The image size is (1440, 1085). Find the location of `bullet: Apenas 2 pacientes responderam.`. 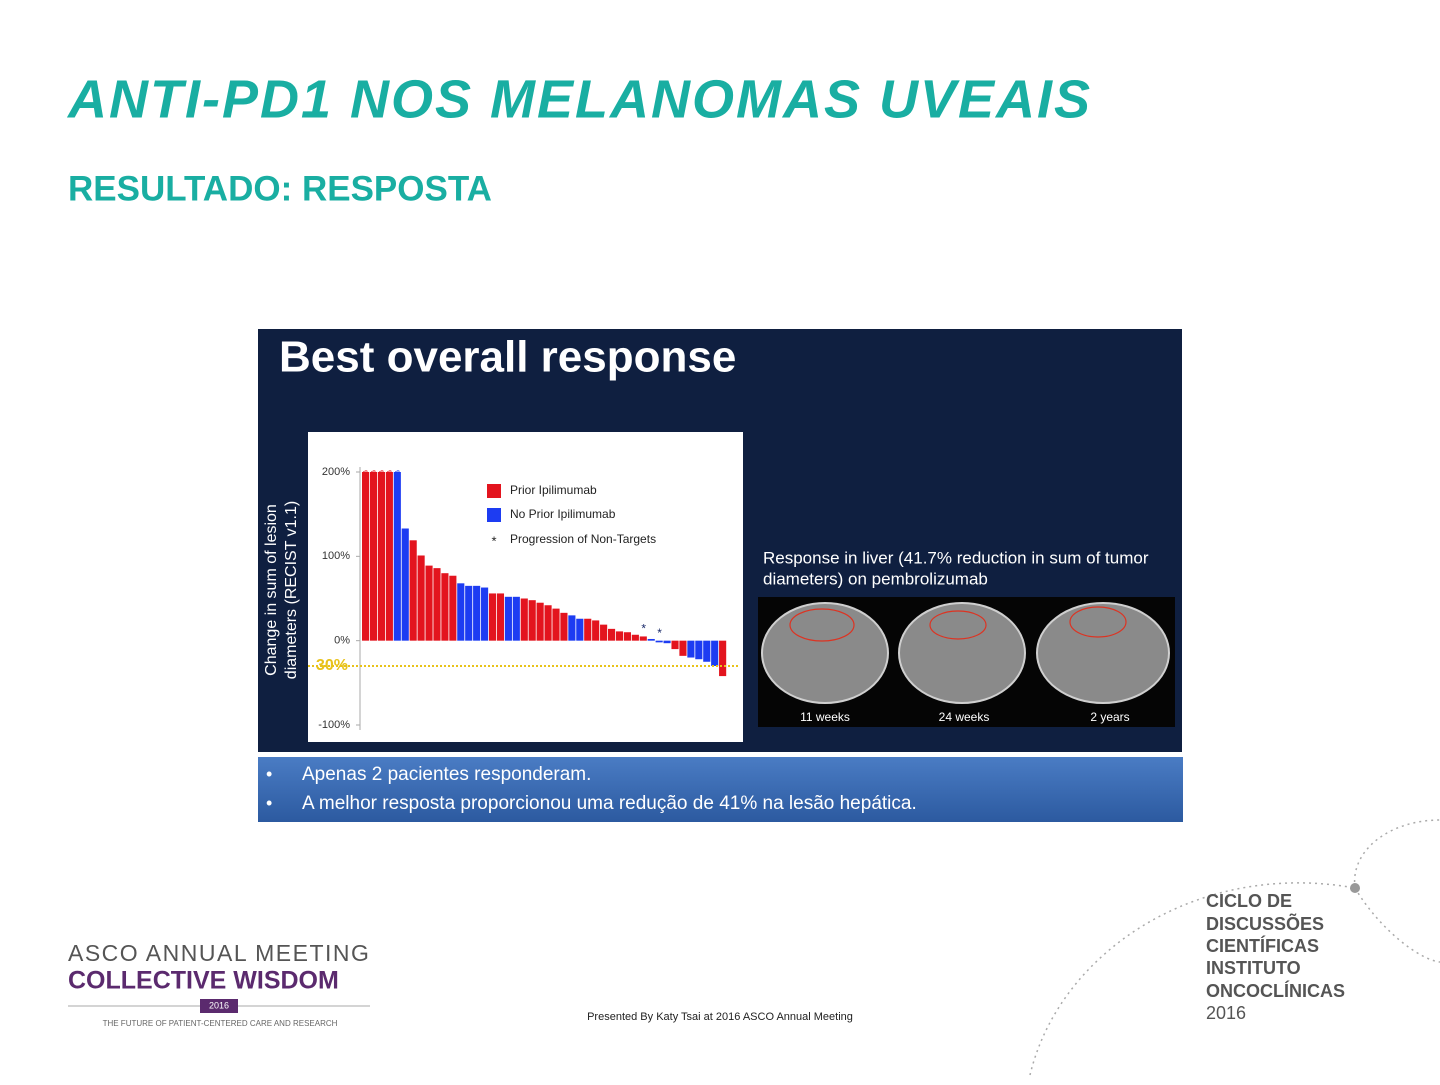

bullet: Apenas 2 pacientes responderam. is located at coordinates (446, 774).